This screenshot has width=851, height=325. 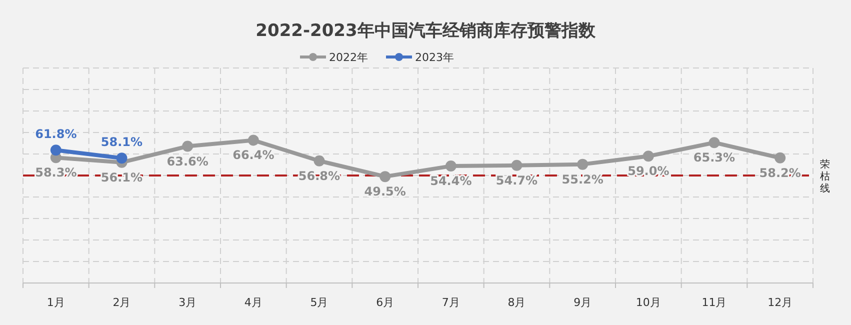 What do you see at coordinates (583, 179) in the screenshot?
I see `data-label: 55.2%` at bounding box center [583, 179].